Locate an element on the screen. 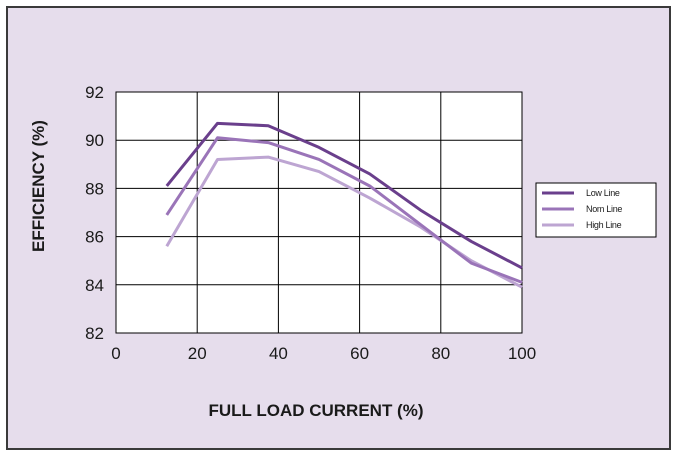 The width and height of the screenshot is (681, 454). y-tick-label: 82 is located at coordinates (94, 333).